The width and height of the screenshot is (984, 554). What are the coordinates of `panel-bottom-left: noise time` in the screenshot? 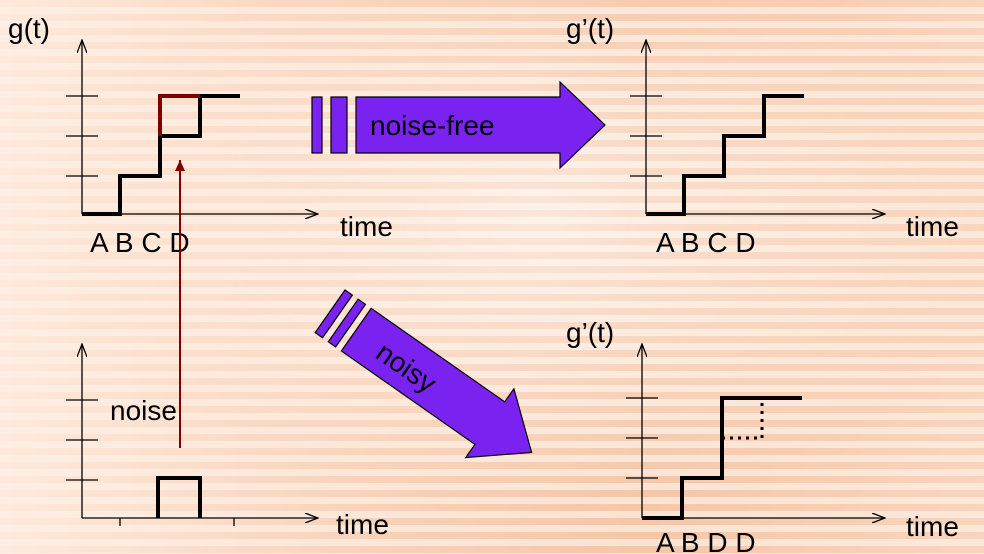 It's located at (227, 442).